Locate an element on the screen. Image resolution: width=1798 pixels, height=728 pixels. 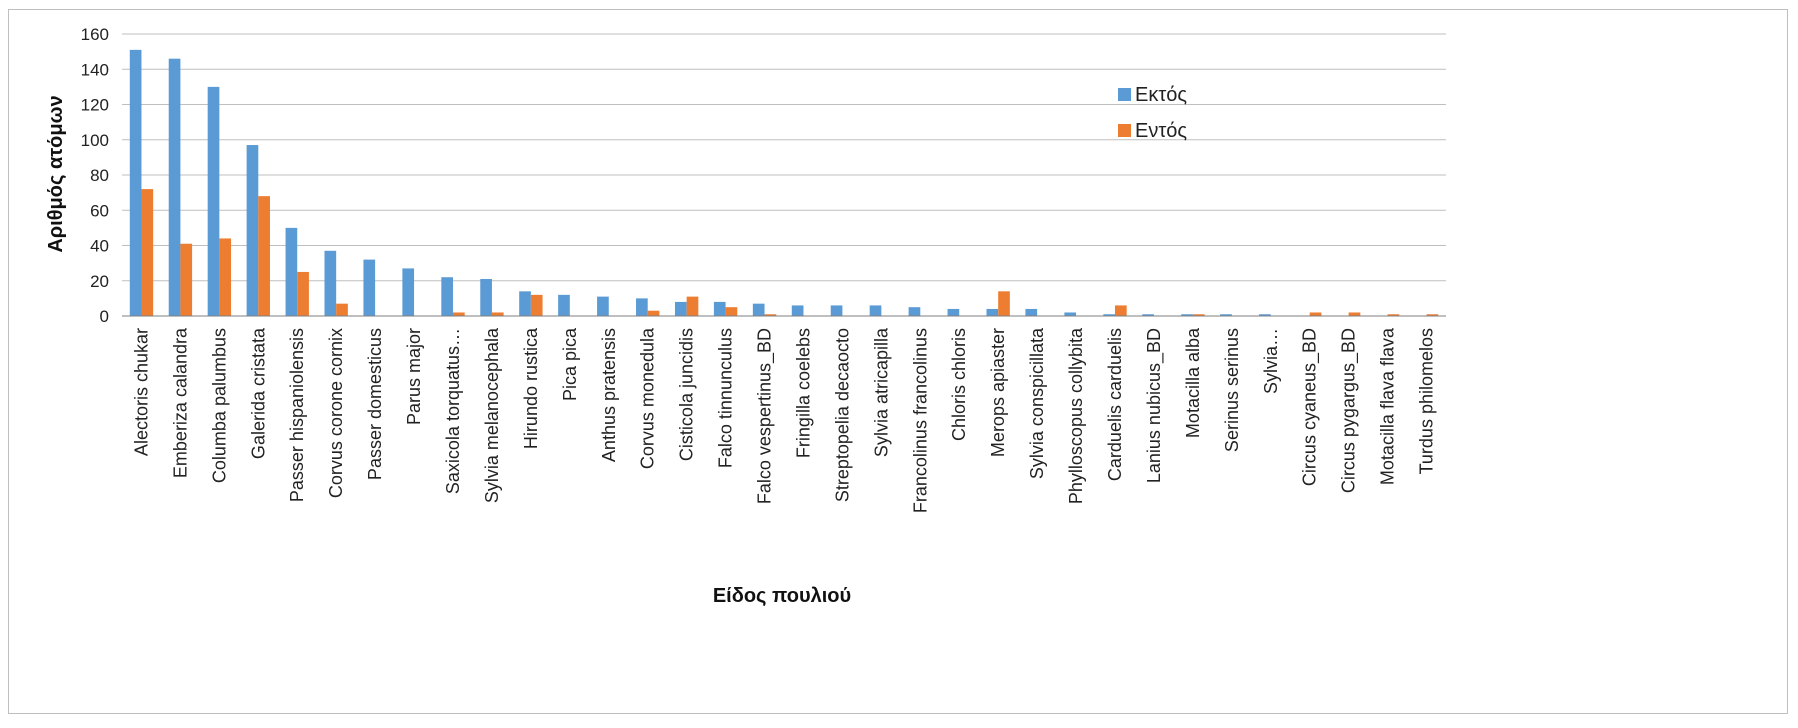
legend-label-series-2: Εντός is located at coordinates (1161, 131).